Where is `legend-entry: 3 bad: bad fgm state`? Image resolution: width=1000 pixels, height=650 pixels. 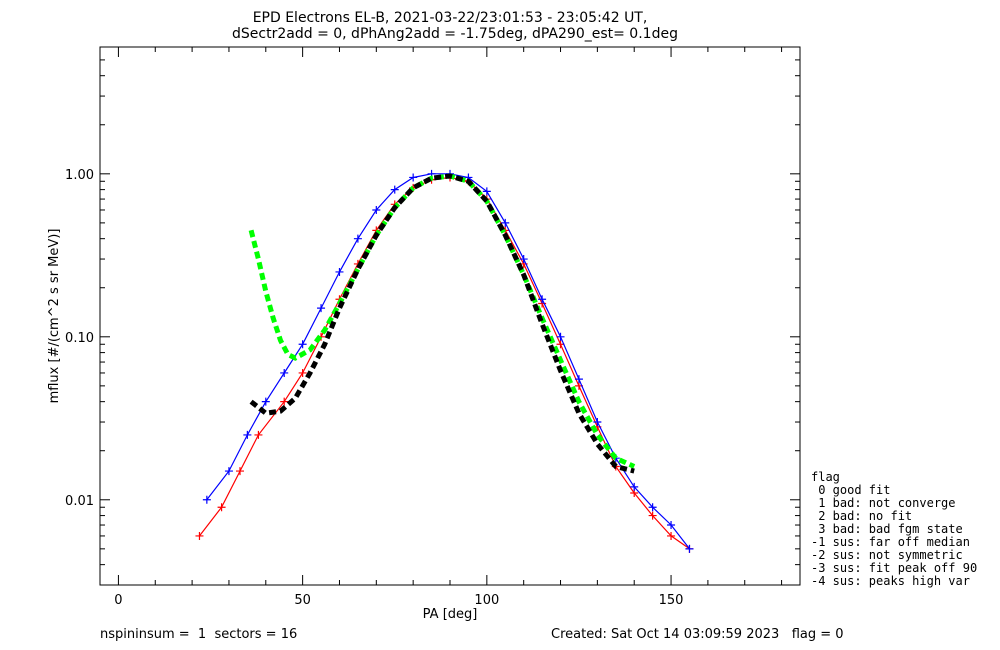
legend-entry: 3 bad: bad fgm state is located at coordinates (887, 529).